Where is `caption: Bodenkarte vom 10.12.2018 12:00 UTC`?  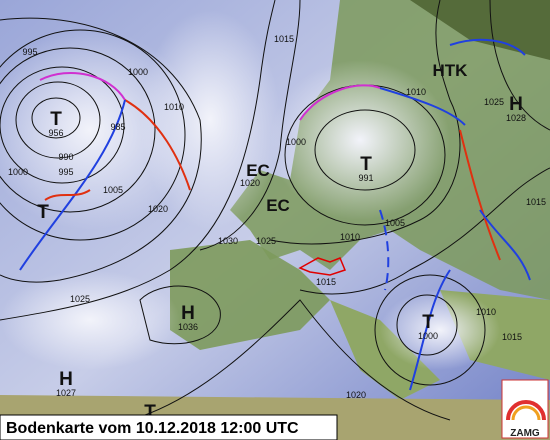 caption: Bodenkarte vom 10.12.2018 12:00 UTC is located at coordinates (152, 428).